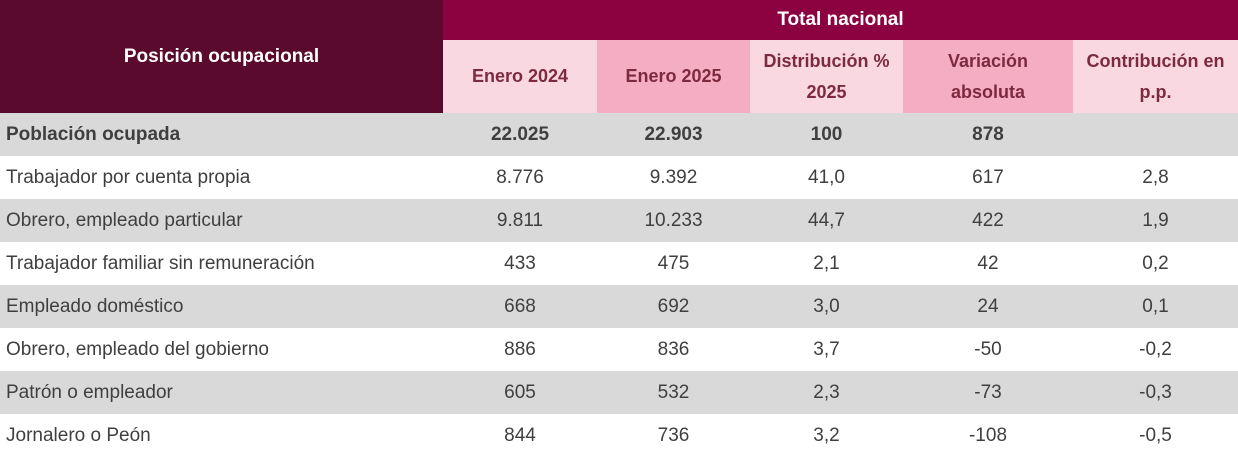  Describe the element at coordinates (673, 349) in the screenshot. I see `cell-value: 836` at that location.